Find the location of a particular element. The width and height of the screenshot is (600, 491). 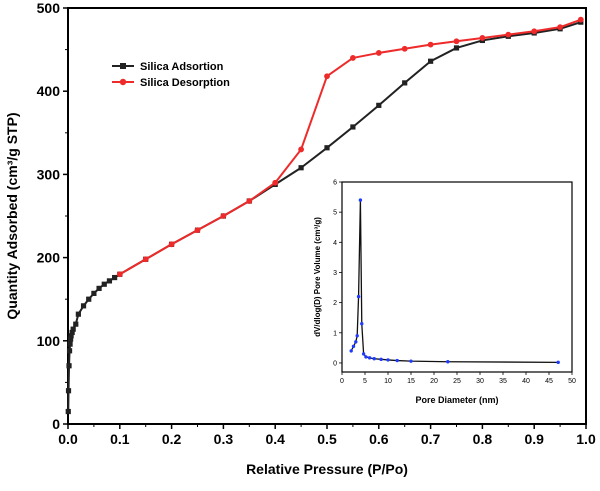

x-axis-label: Relative Pressure (P/Po) is located at coordinates (327, 469).